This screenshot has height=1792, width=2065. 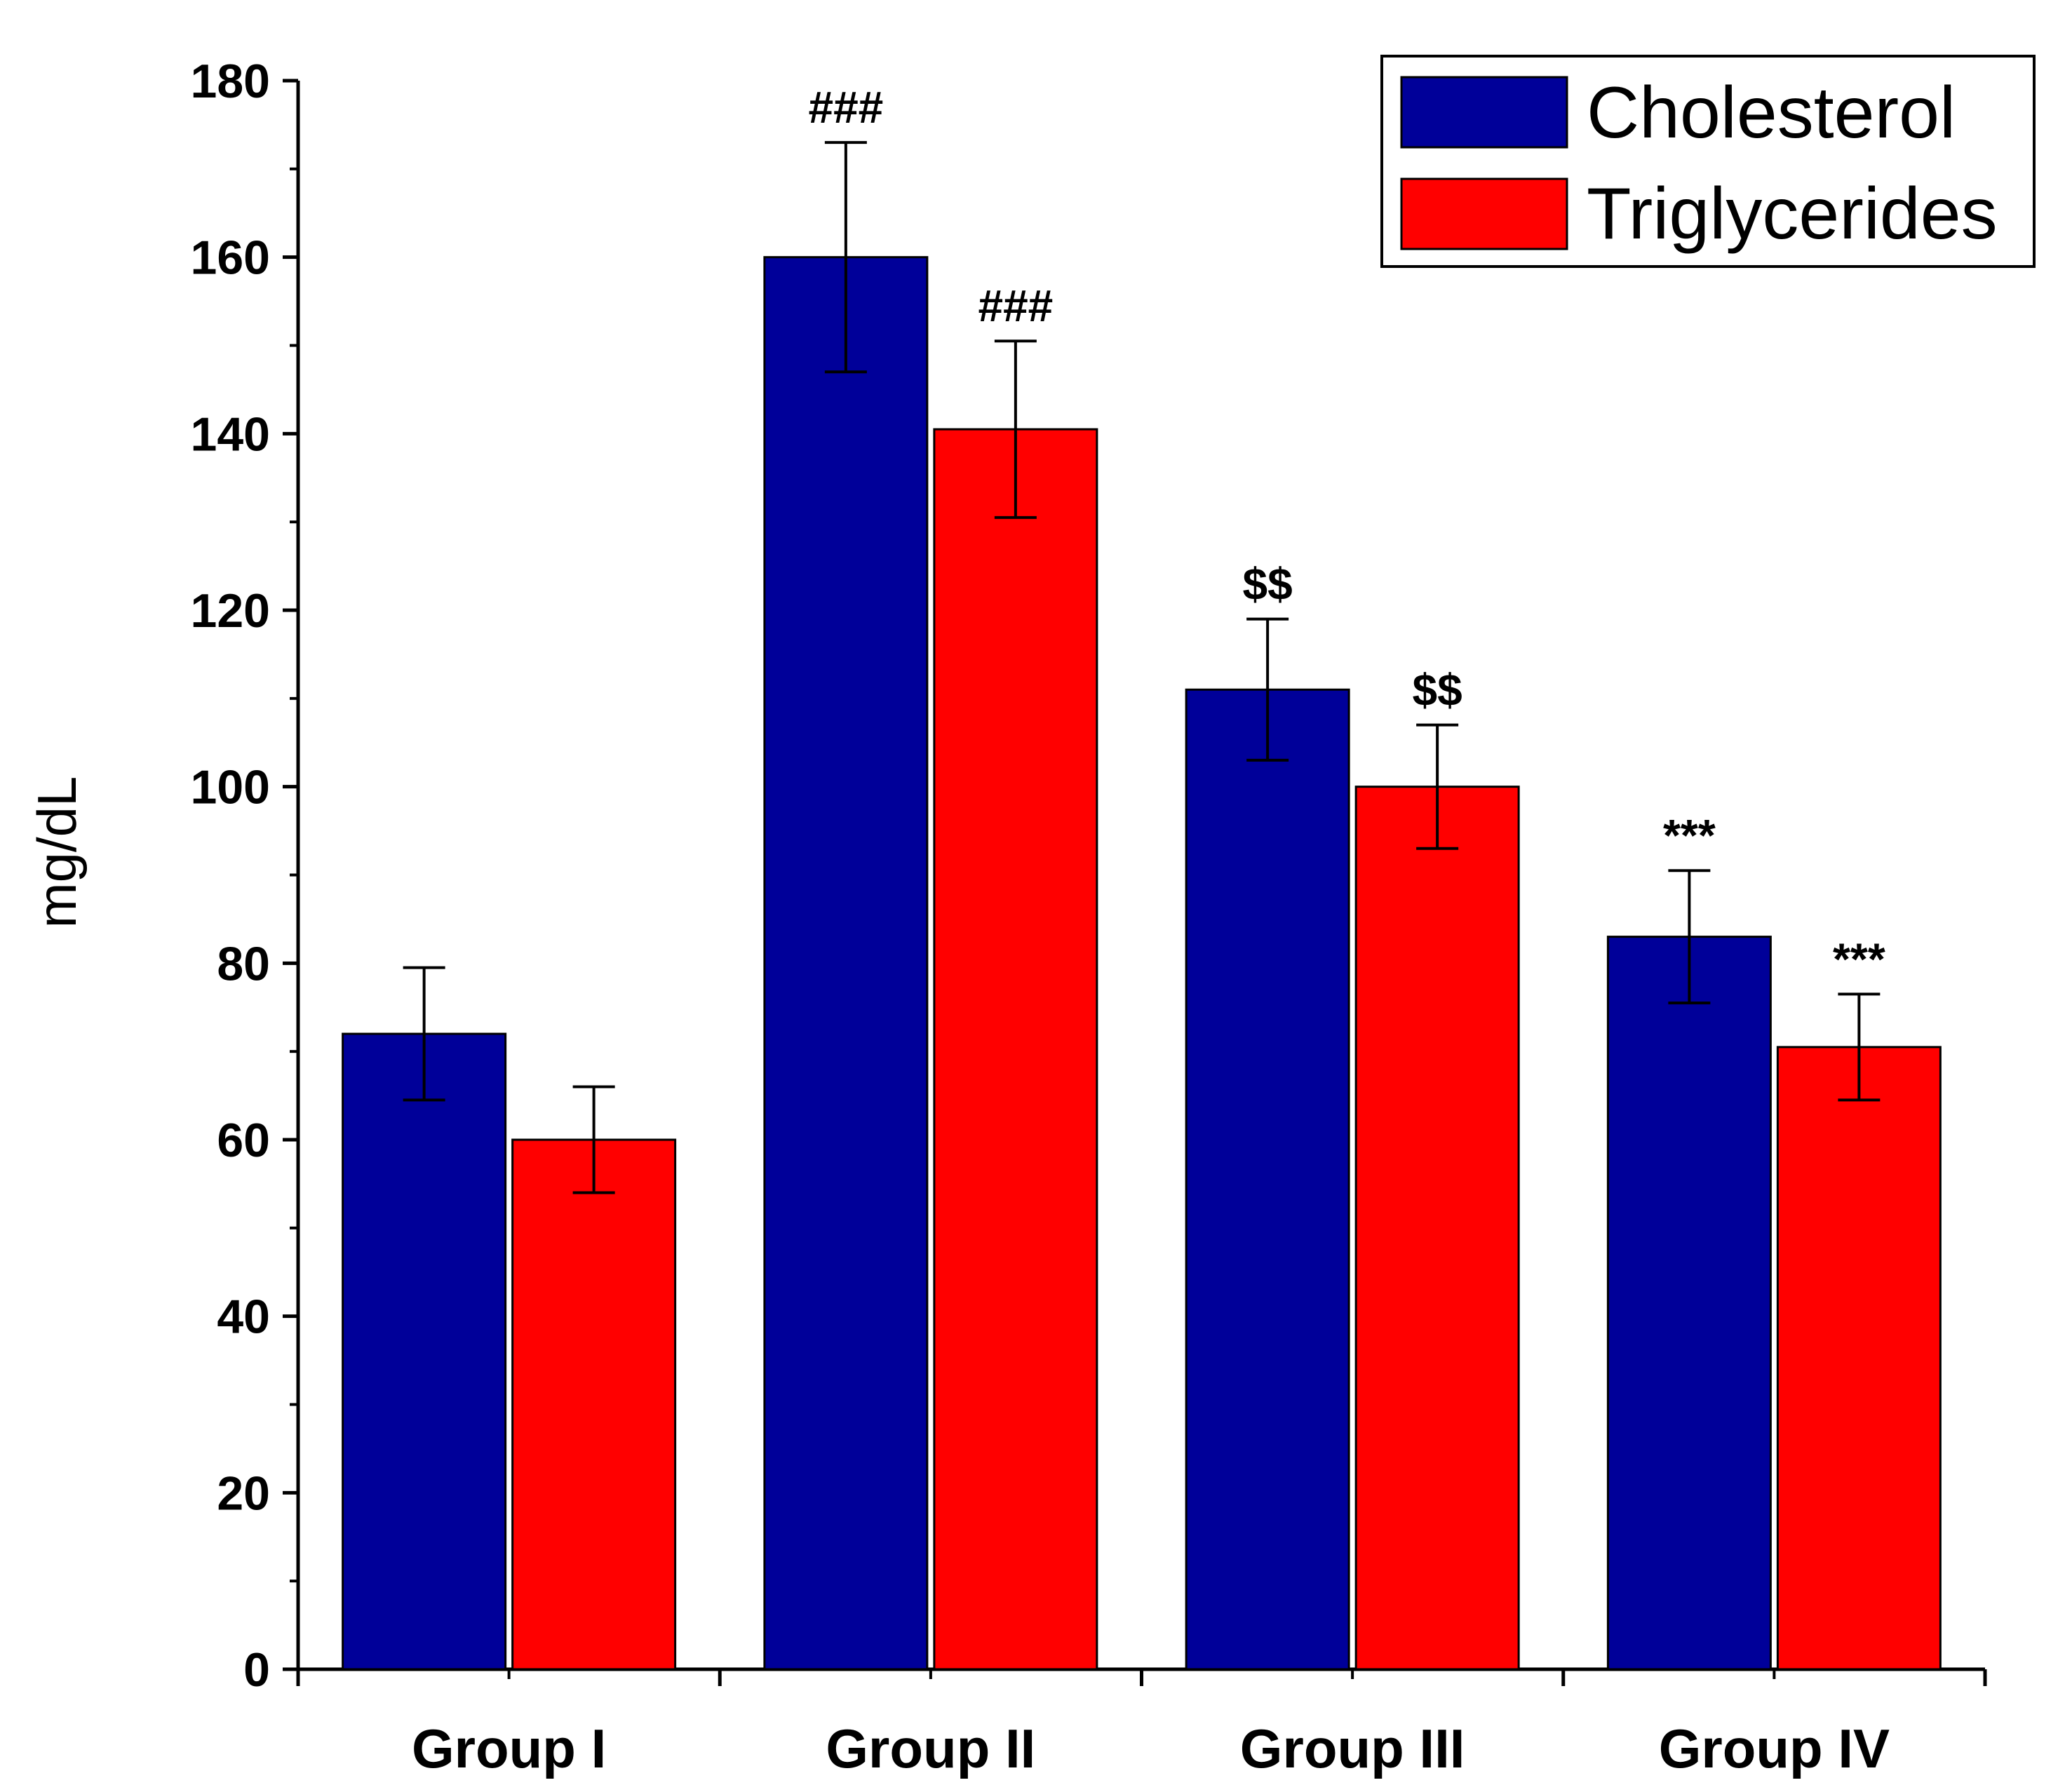 I want to click on y-tick-label: 120, so click(x=231, y=611).